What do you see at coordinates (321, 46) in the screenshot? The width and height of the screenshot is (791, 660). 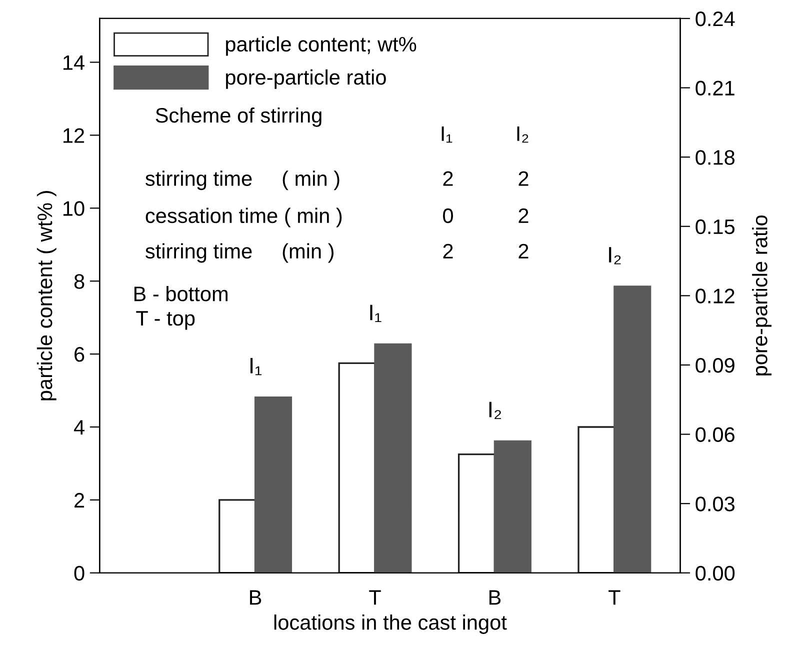 I see `legend-label: particle content; wt%` at bounding box center [321, 46].